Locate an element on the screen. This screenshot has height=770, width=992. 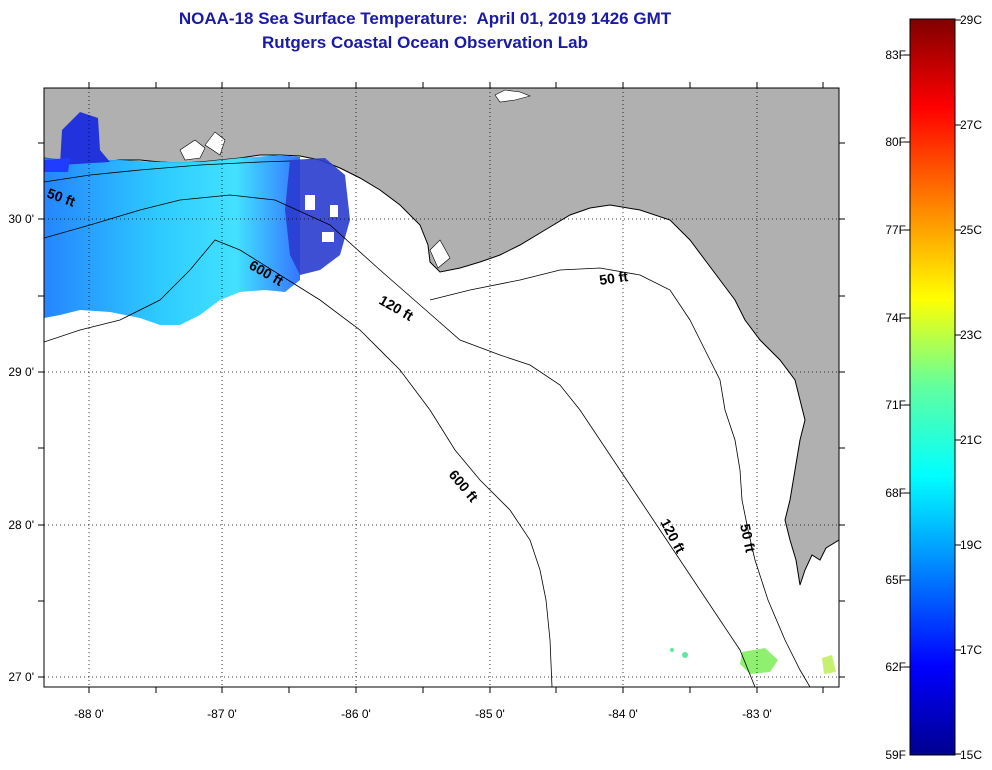
lat-label: 28 0' is located at coordinates (21, 525).